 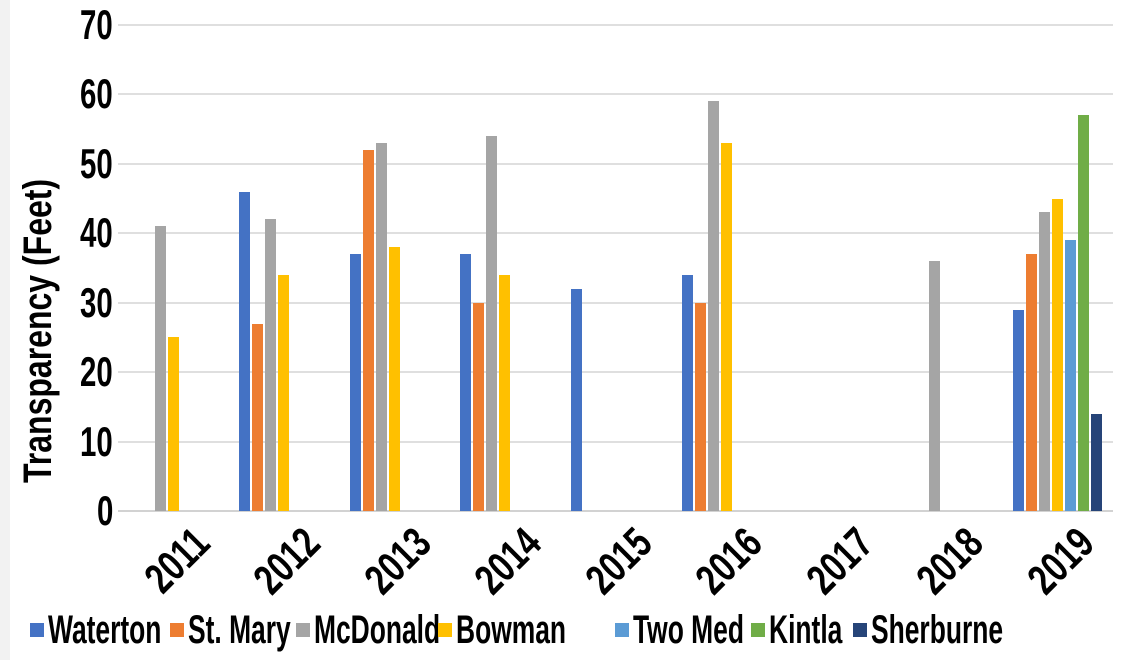 I want to click on bar-slot-two-med-2017, so click(x=849, y=268).